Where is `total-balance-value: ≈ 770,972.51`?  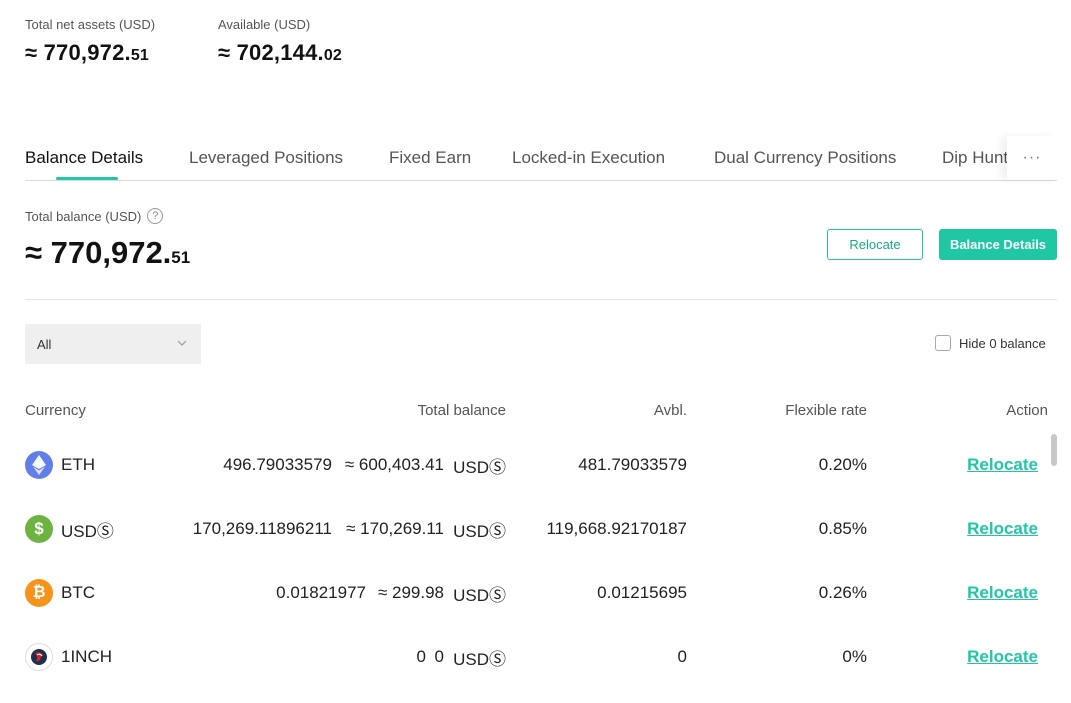 total-balance-value: ≈ 770,972.51 is located at coordinates (107, 253).